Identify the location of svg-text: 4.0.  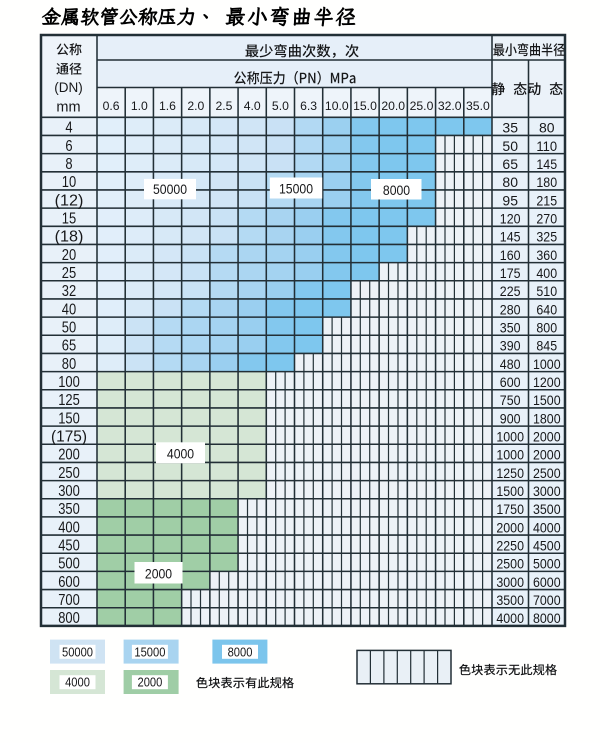
(252, 106).